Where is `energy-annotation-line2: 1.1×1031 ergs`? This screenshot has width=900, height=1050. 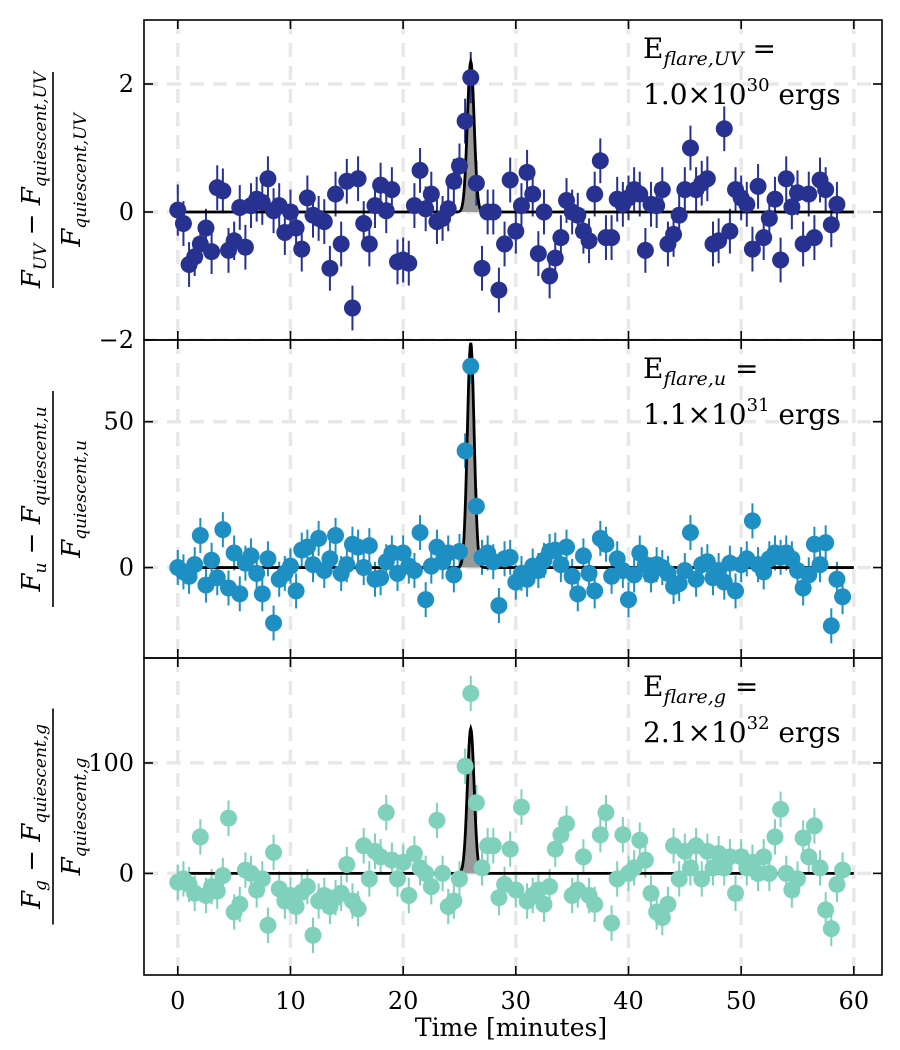
energy-annotation-line2: 1.1×1031 ergs is located at coordinates (742, 413).